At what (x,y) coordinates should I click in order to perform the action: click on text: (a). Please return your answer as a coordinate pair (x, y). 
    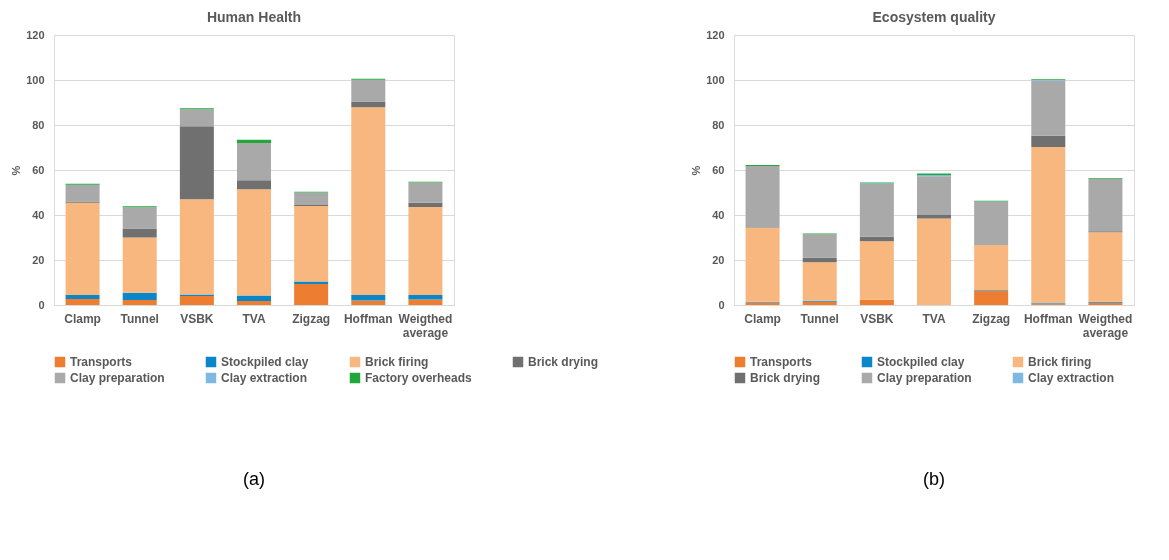
    Looking at the image, I should click on (254, 479).